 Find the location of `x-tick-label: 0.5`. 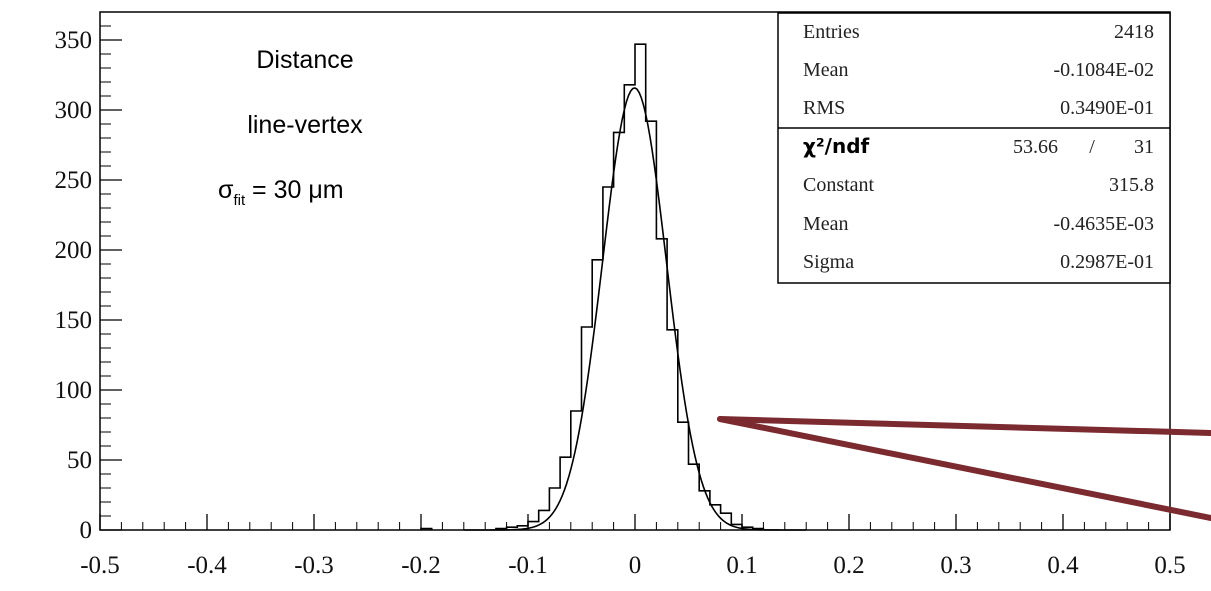

x-tick-label: 0.5 is located at coordinates (1169, 565).